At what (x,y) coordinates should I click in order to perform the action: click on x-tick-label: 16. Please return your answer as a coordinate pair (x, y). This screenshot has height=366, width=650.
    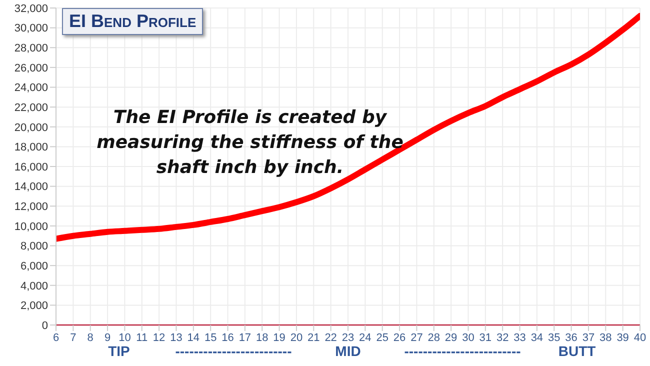
    Looking at the image, I should click on (228, 338).